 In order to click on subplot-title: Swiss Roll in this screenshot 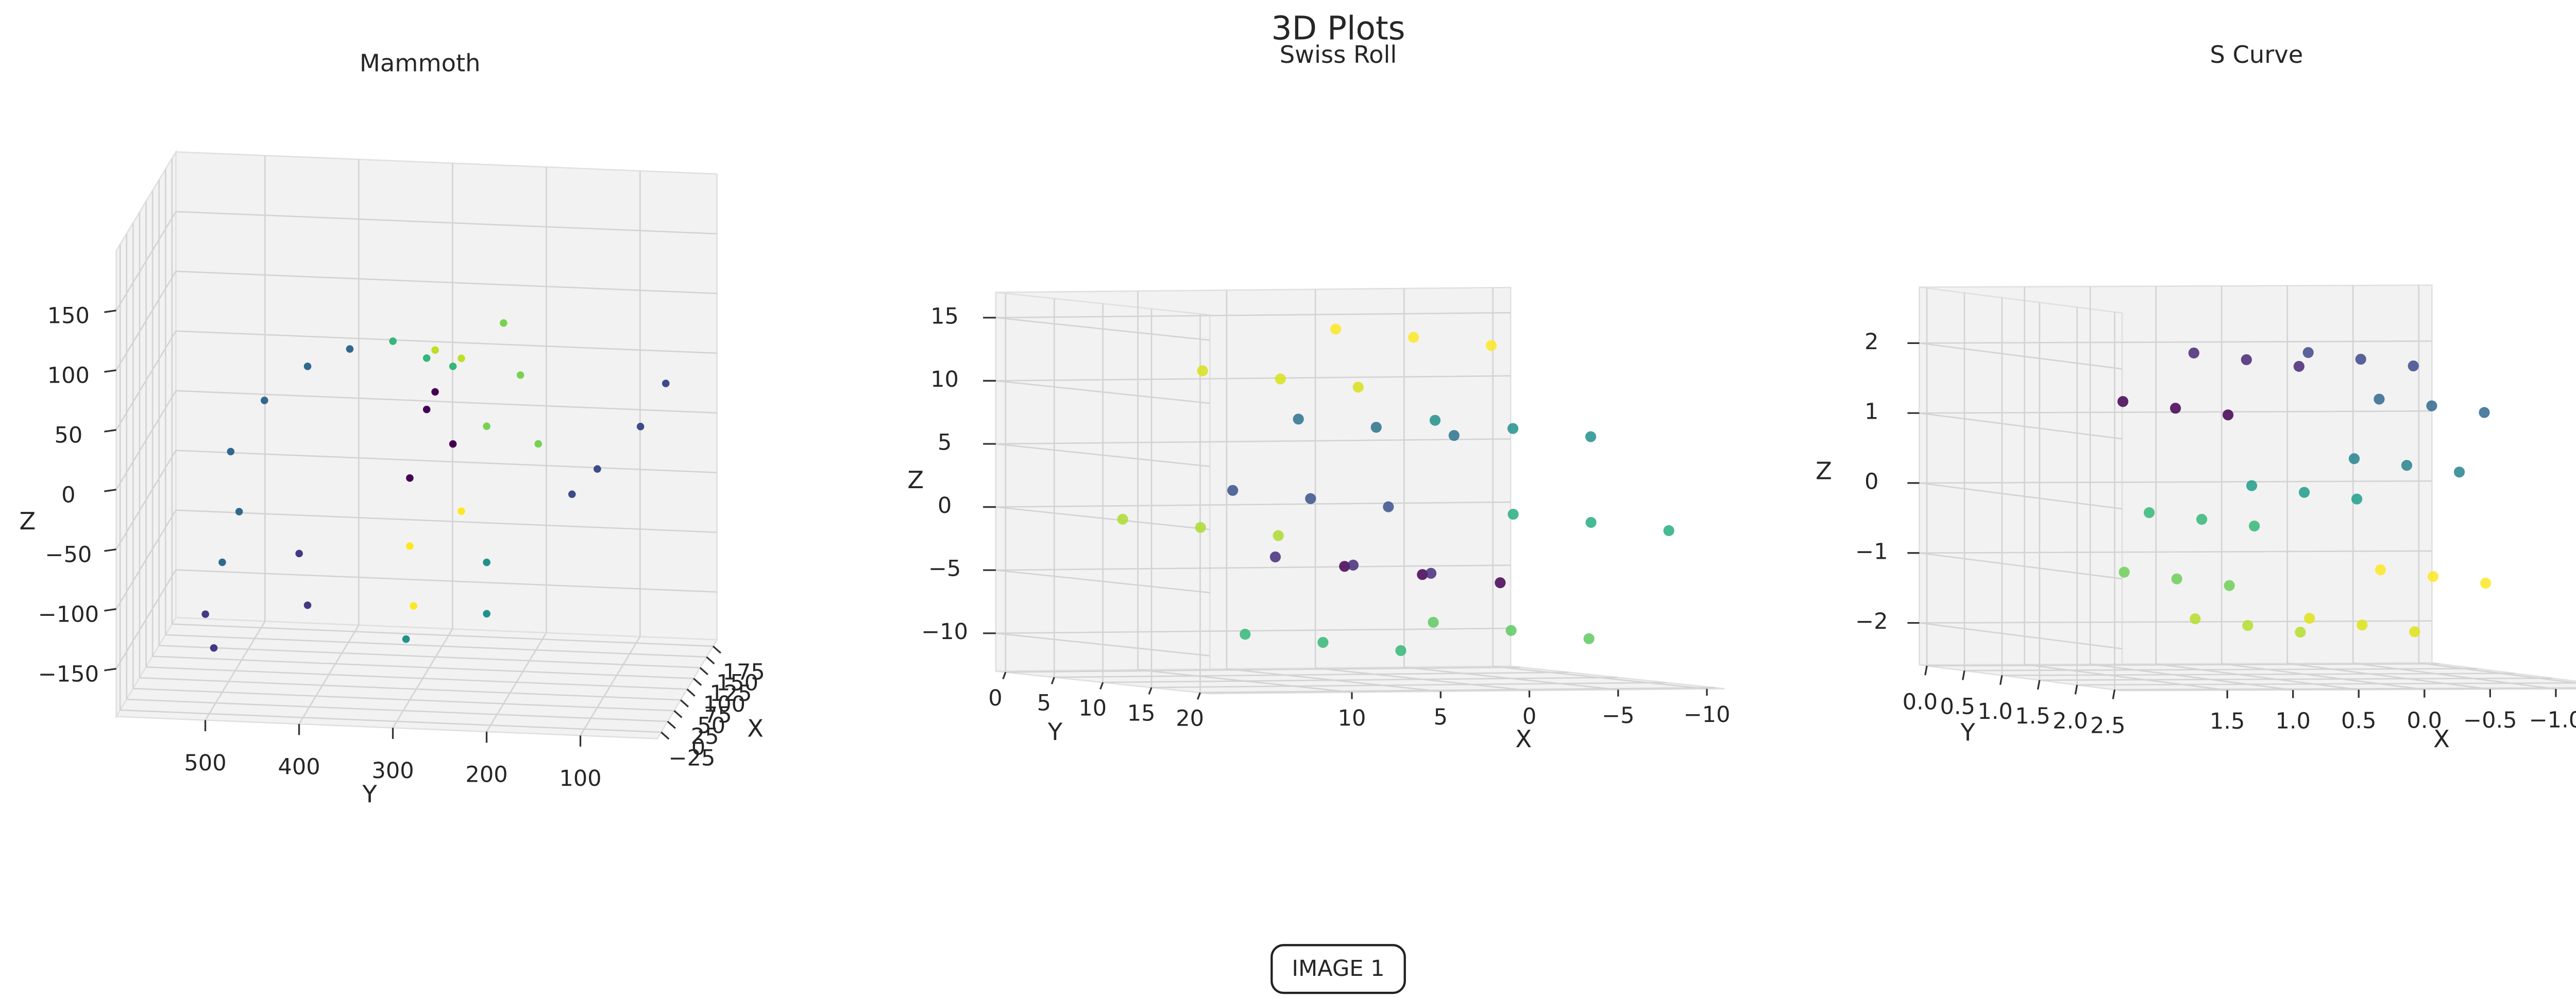, I will do `click(1338, 54)`.